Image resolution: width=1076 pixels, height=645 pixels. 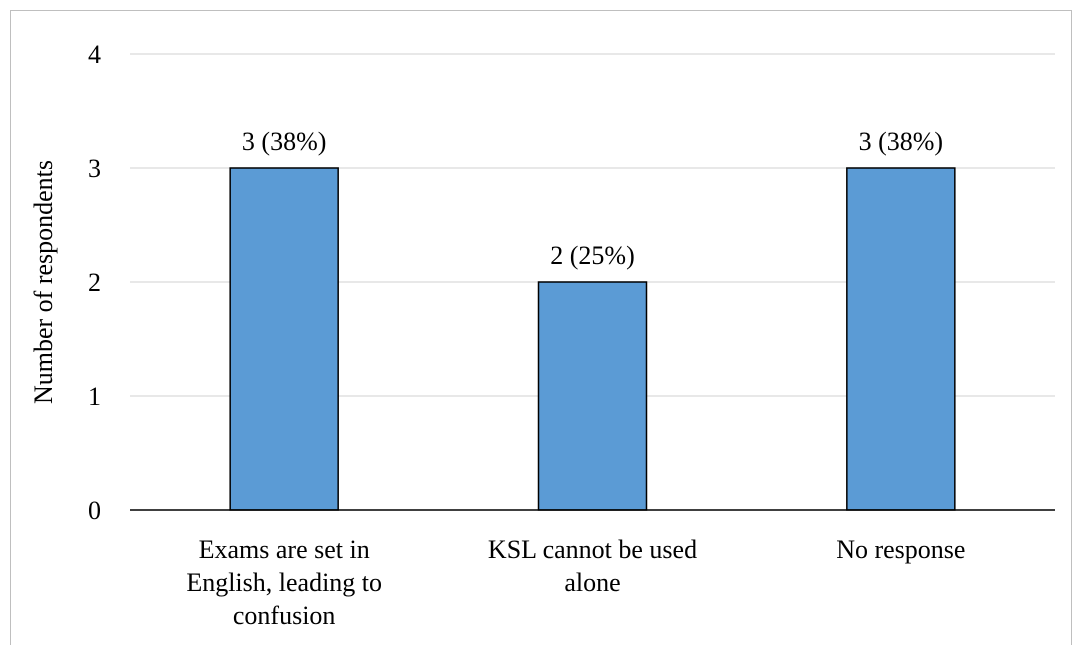 What do you see at coordinates (94, 168) in the screenshot?
I see `y-tick-label: 3` at bounding box center [94, 168].